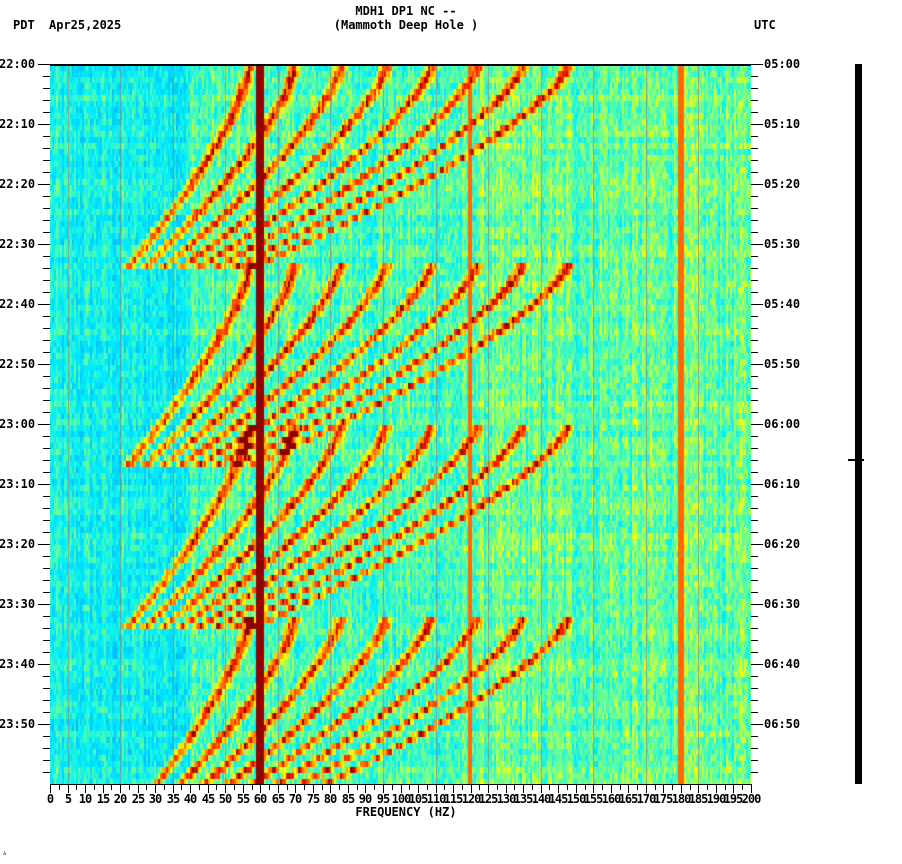  What do you see at coordinates (50, 799) in the screenshot?
I see `x-tick-label: 0` at bounding box center [50, 799].